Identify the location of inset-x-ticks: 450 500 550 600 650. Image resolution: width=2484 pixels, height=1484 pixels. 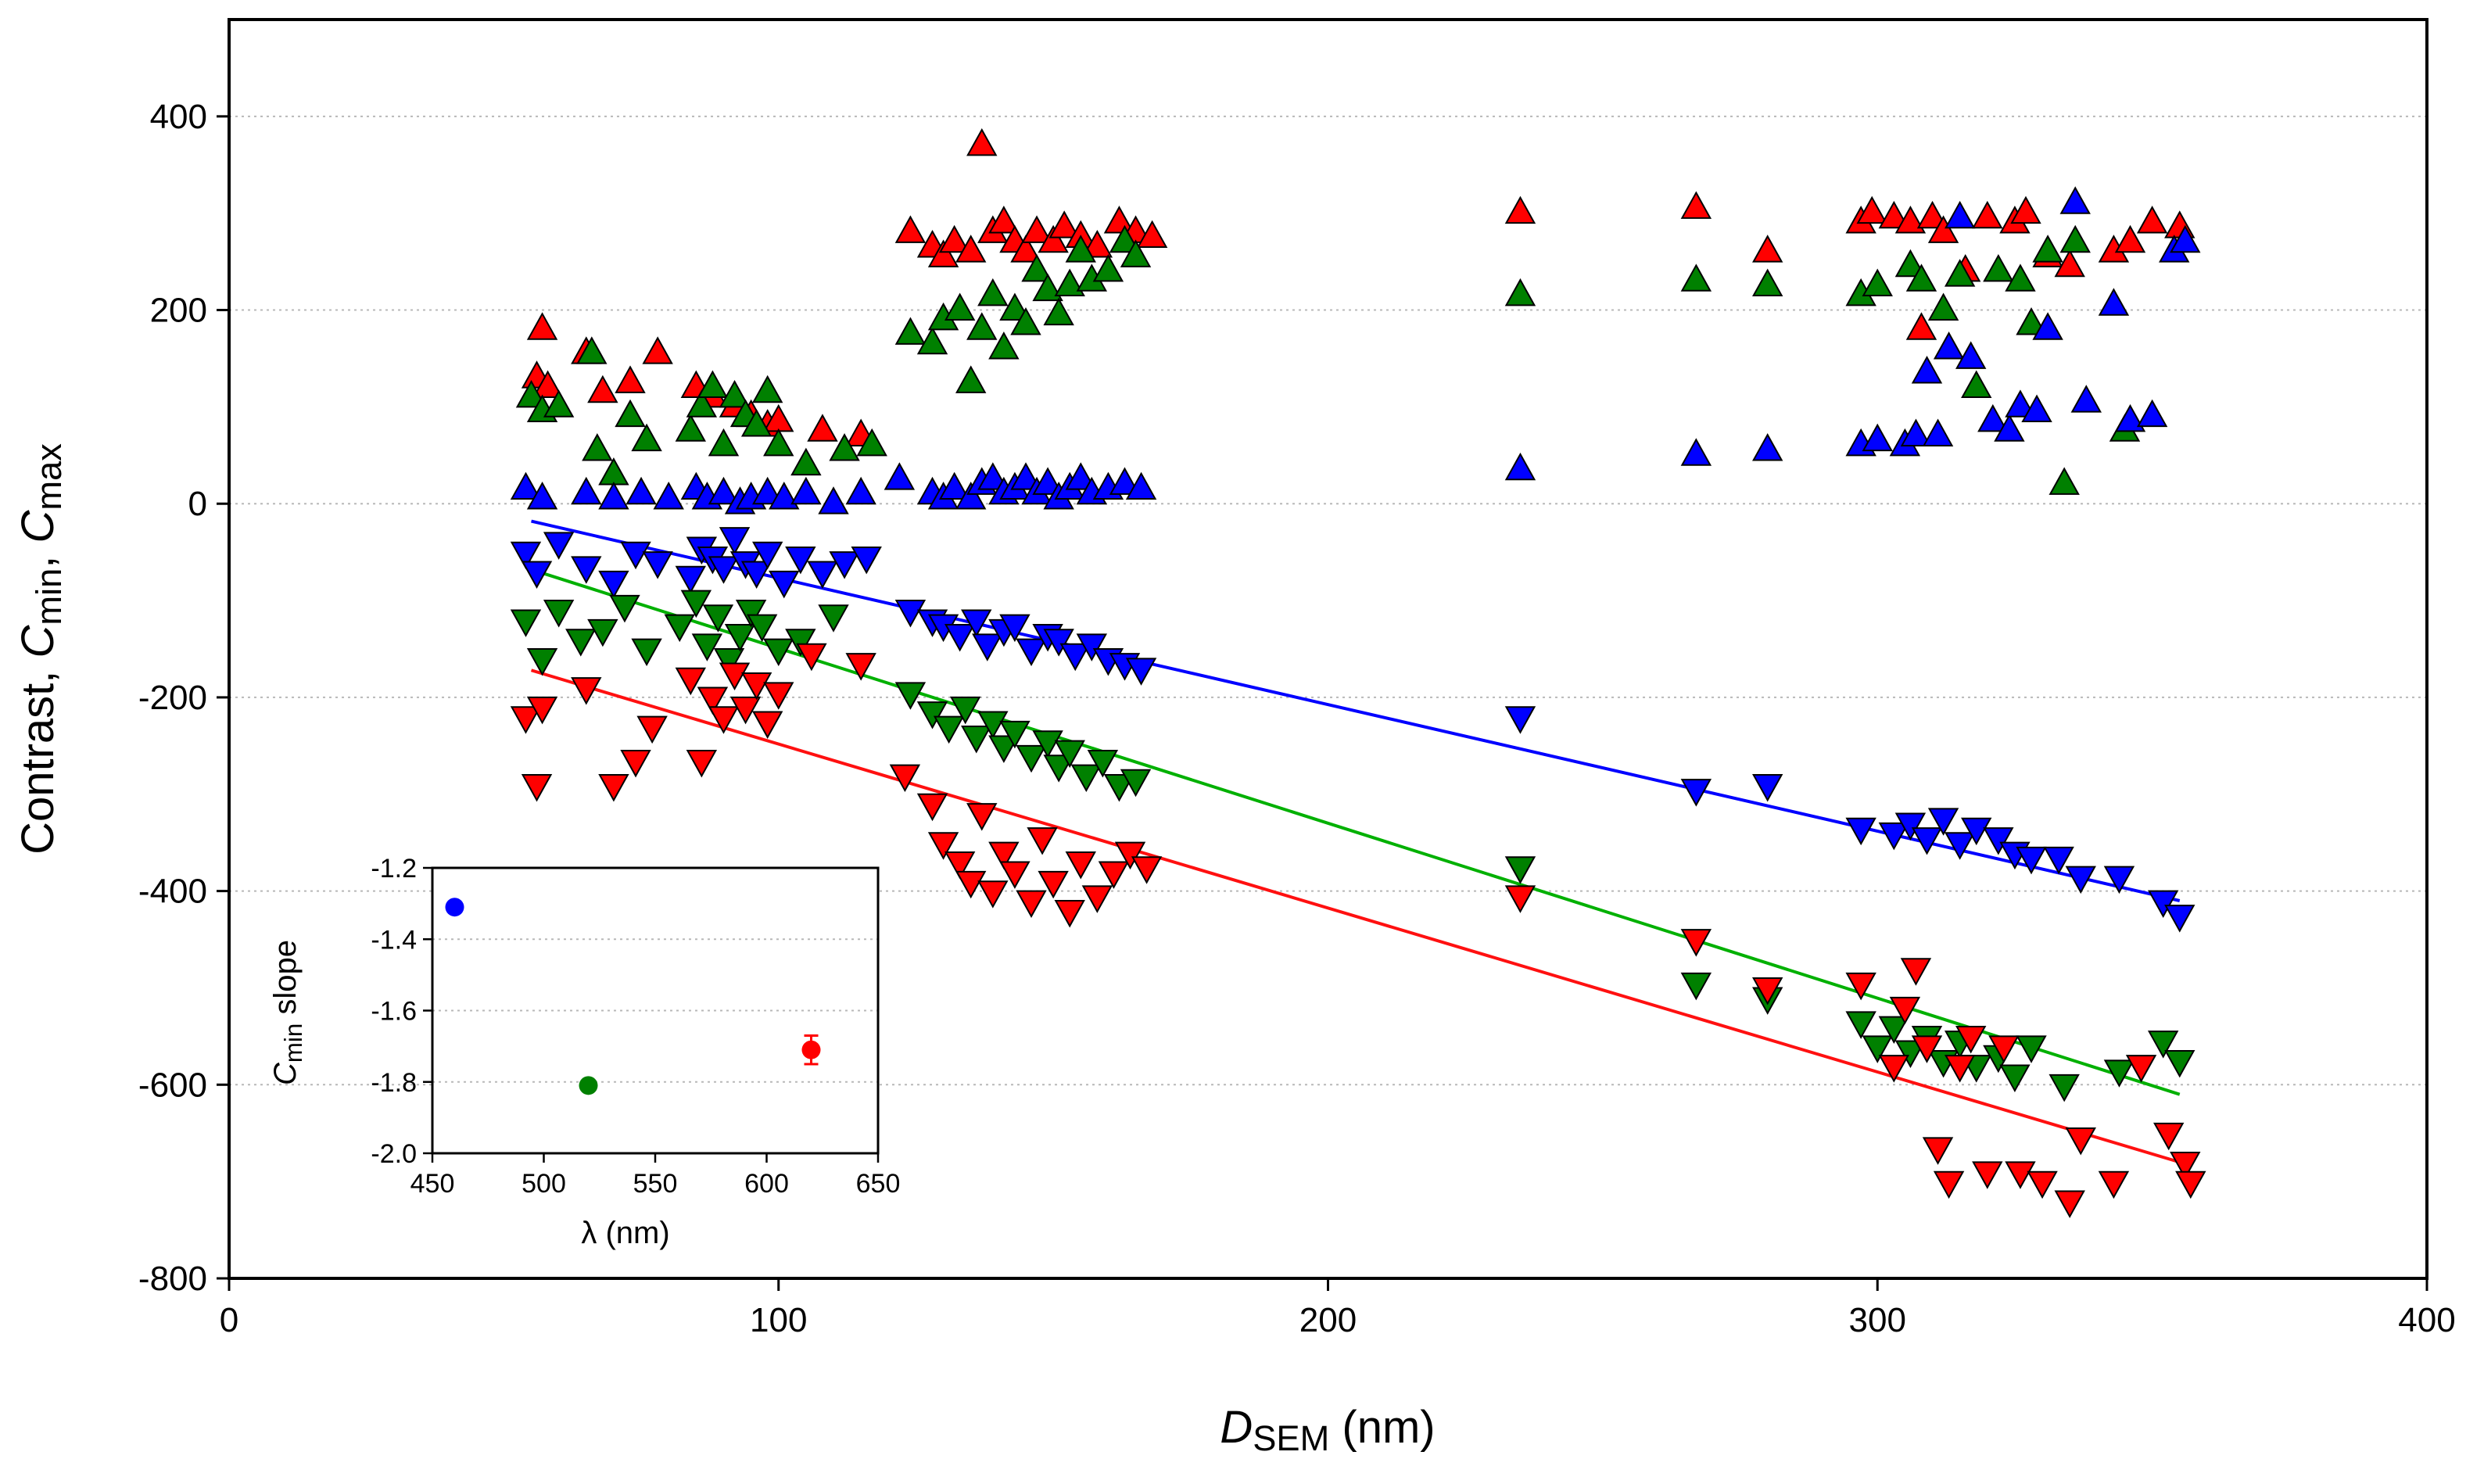
(655, 1176).